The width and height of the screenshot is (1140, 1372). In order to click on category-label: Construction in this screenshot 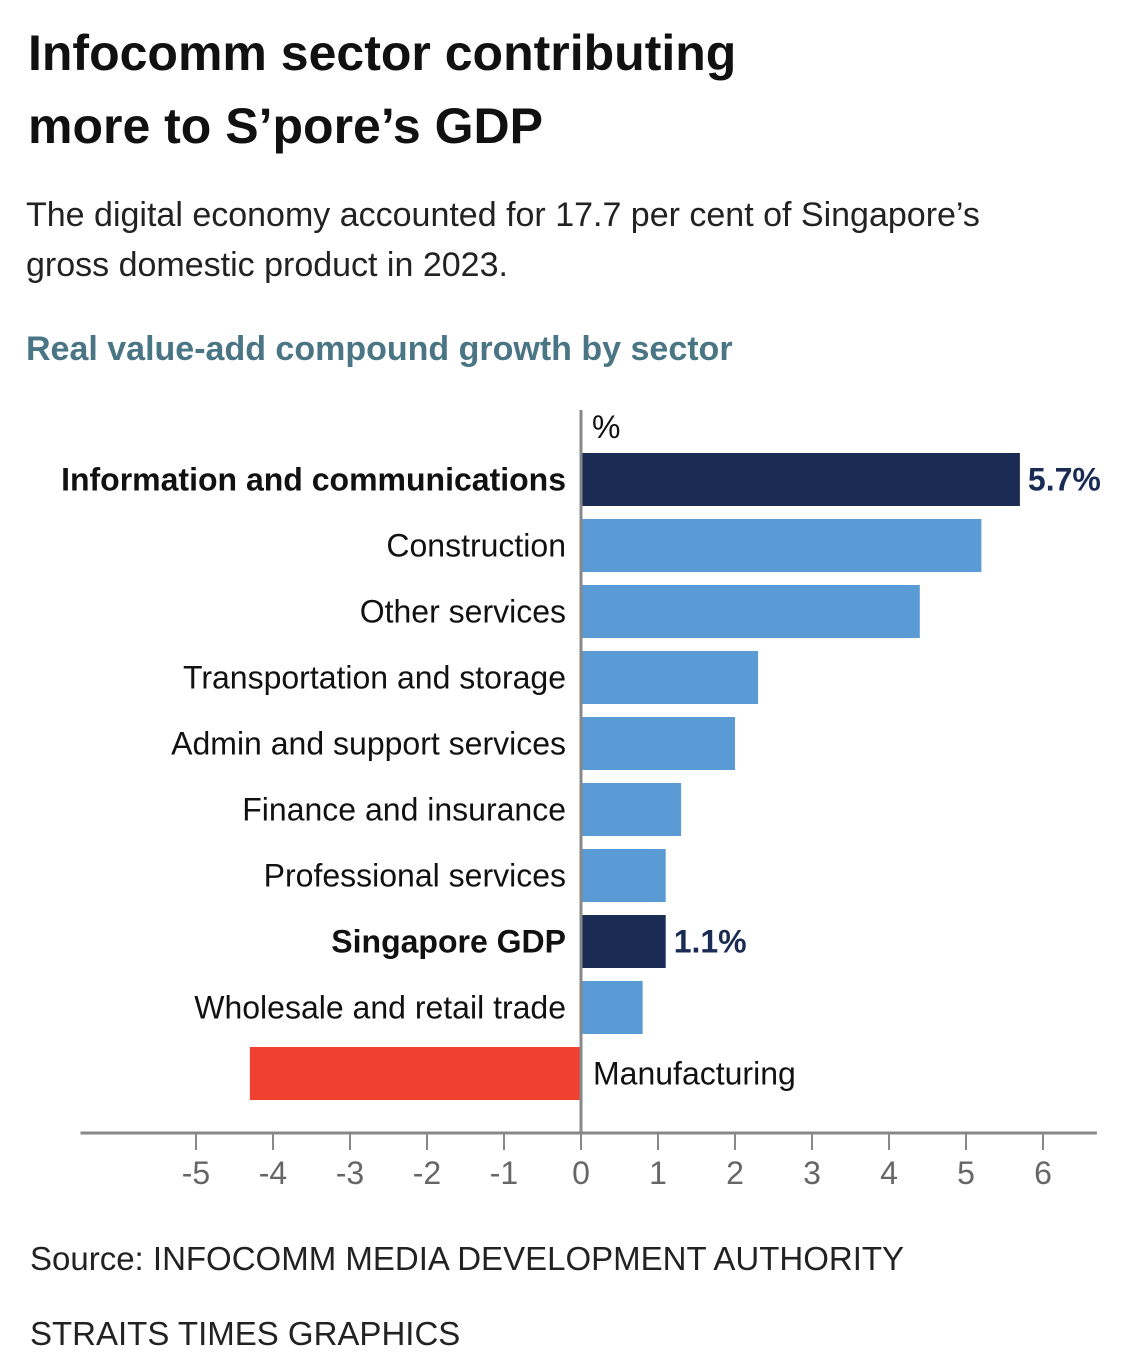, I will do `click(476, 546)`.